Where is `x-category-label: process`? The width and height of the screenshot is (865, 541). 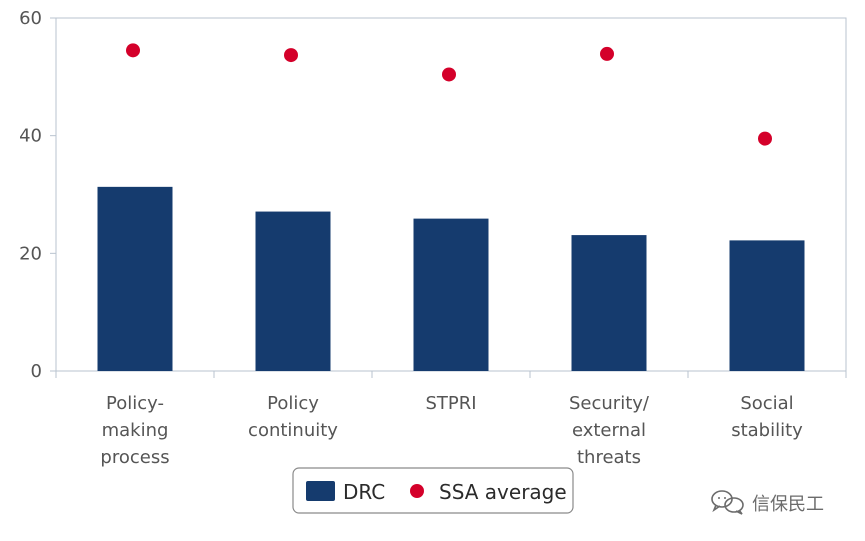 x-category-label: process is located at coordinates (134, 457).